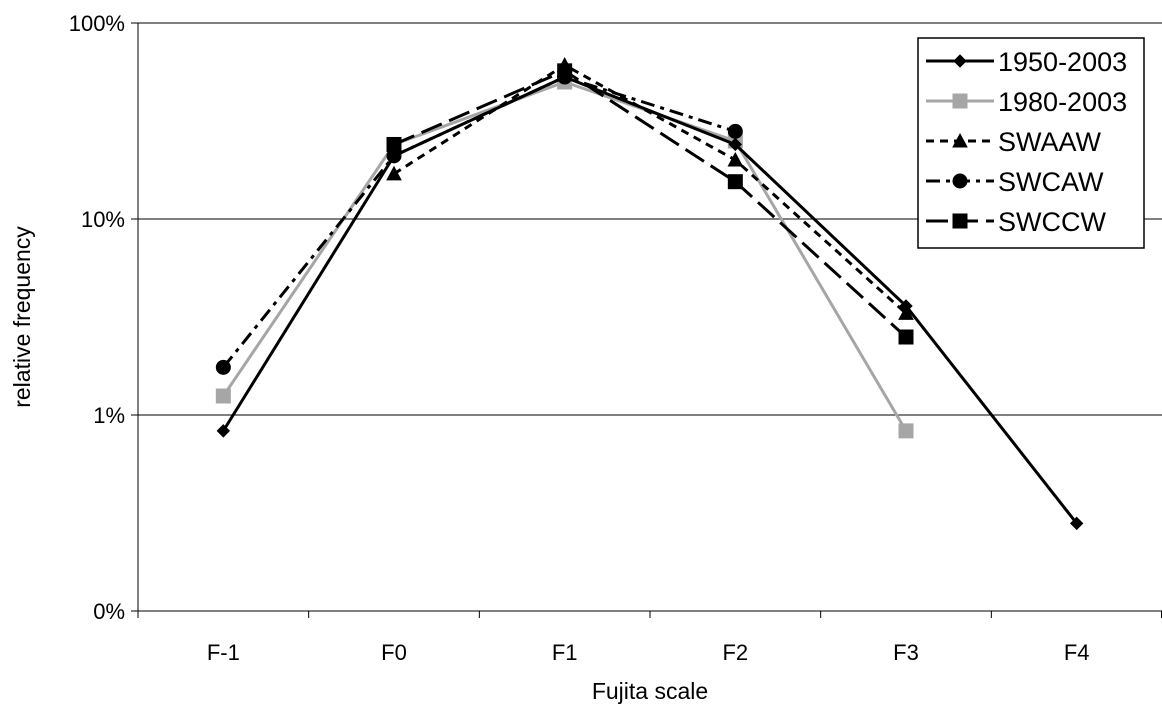 This screenshot has width=1162, height=708. I want to click on y-tick-label: 100%, so click(97, 23).